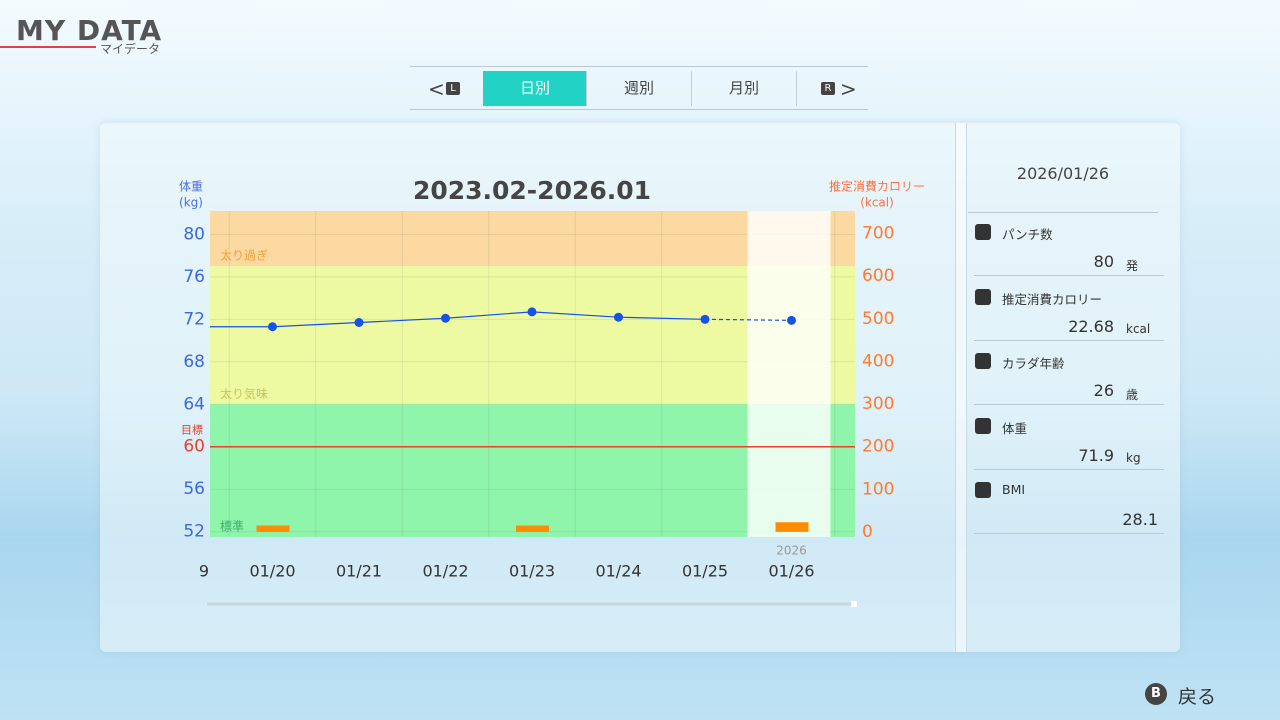 Image resolution: width=1280 pixels, height=720 pixels. Describe the element at coordinates (878, 489) in the screenshot. I see `y2-tick-label: 100` at that location.